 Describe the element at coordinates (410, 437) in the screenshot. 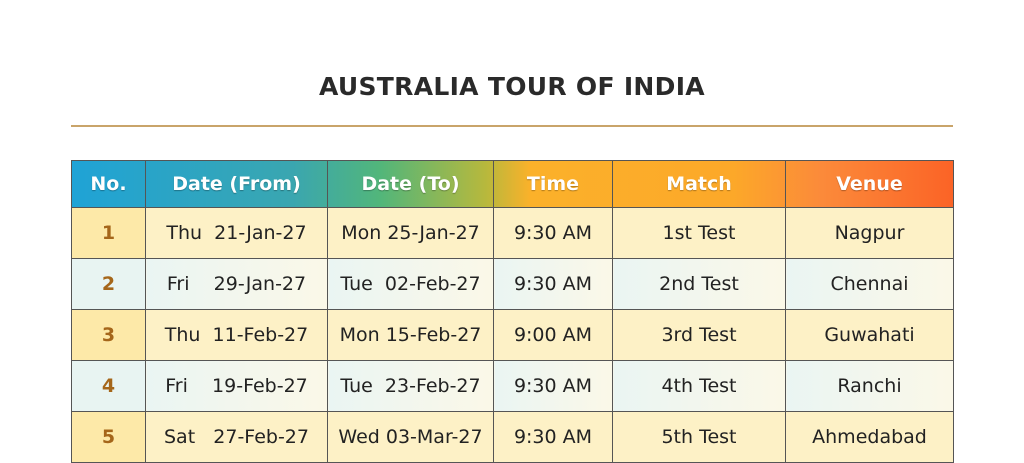

I see `cell-to: Wed 03-Mar-27` at that location.